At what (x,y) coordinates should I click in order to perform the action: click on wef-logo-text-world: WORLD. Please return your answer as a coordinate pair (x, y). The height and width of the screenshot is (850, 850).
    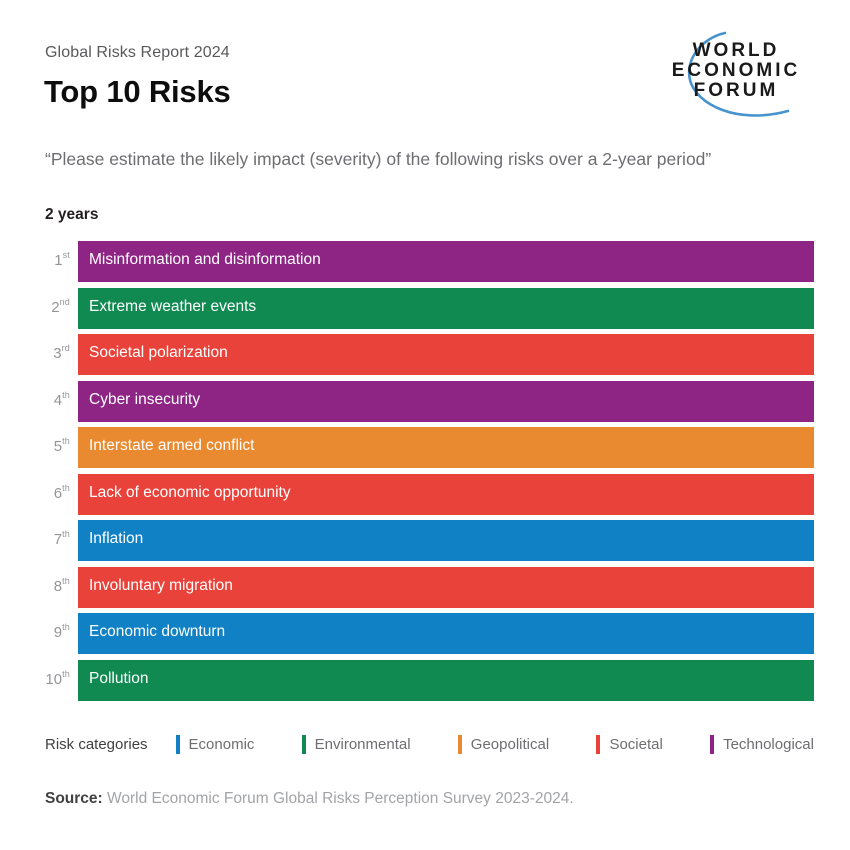
    Looking at the image, I should click on (736, 50).